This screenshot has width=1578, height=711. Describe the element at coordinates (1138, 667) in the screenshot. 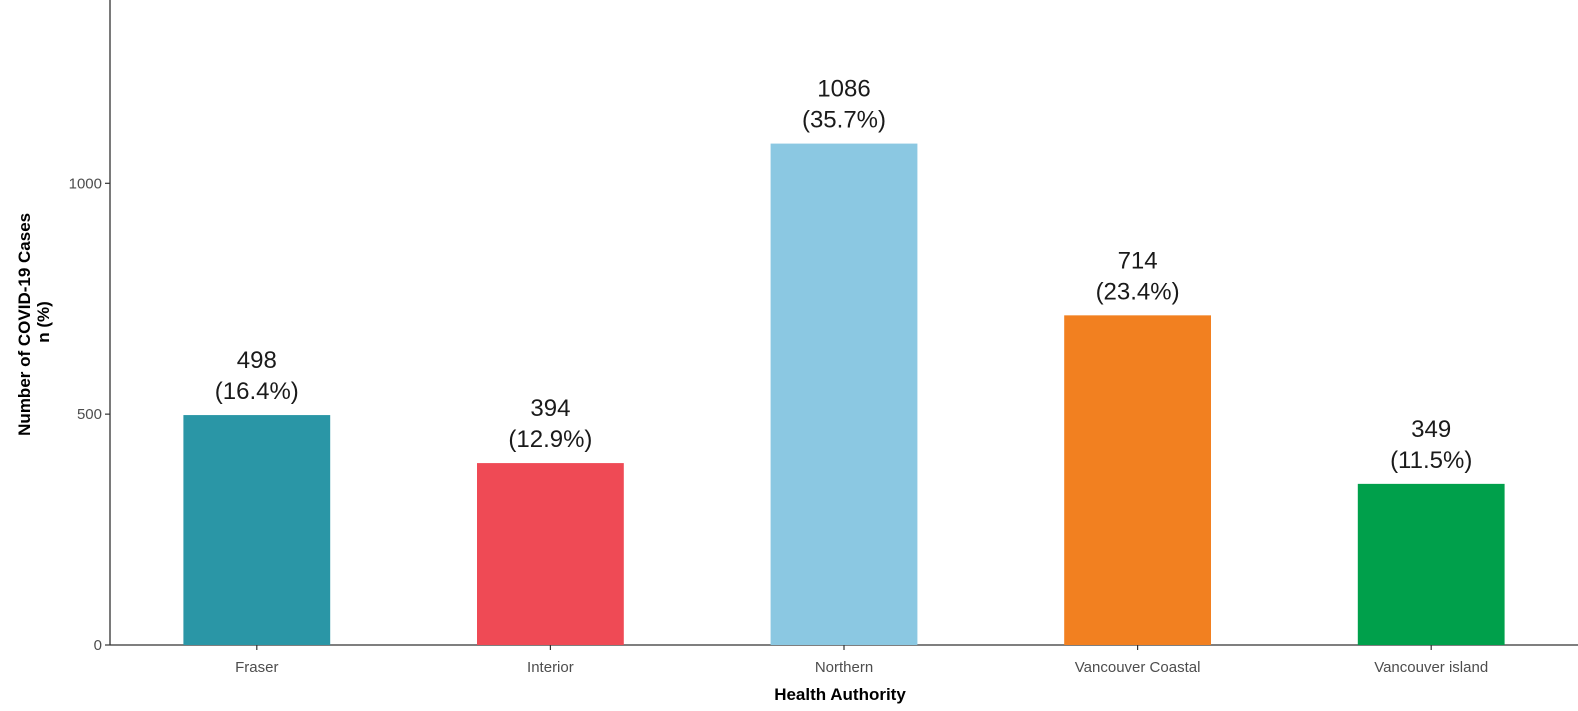

I see `x-tick-label: Vancouver Coastal` at that location.